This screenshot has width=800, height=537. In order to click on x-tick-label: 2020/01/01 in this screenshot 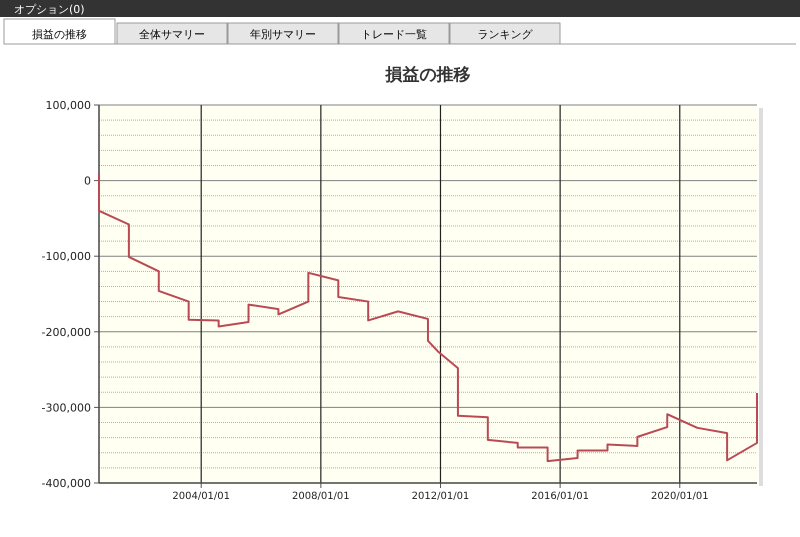, I will do `click(679, 496)`.